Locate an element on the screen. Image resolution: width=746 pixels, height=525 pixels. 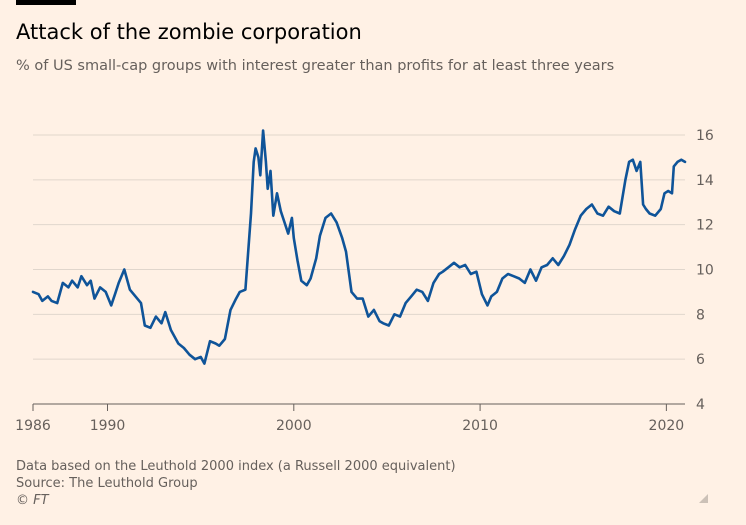
x-tick-label: 1990 is located at coordinates (108, 426).